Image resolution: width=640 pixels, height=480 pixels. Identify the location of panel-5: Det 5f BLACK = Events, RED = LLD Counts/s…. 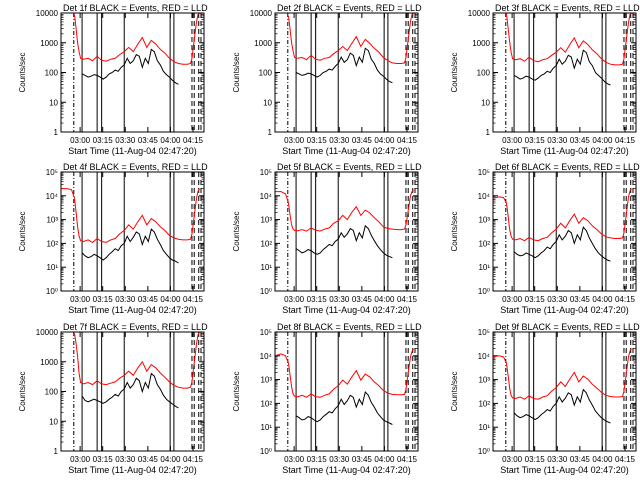
(327, 238).